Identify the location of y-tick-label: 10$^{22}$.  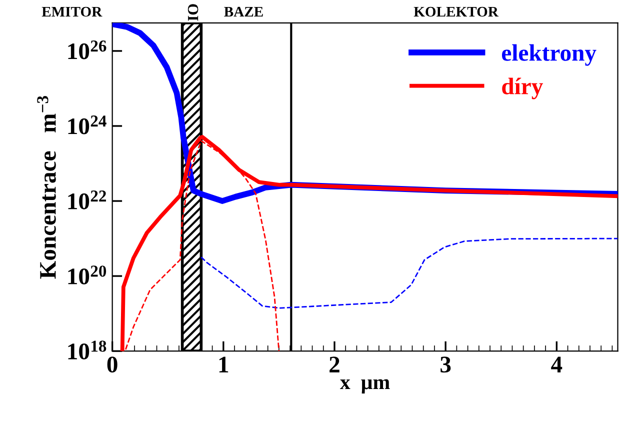
(87, 200).